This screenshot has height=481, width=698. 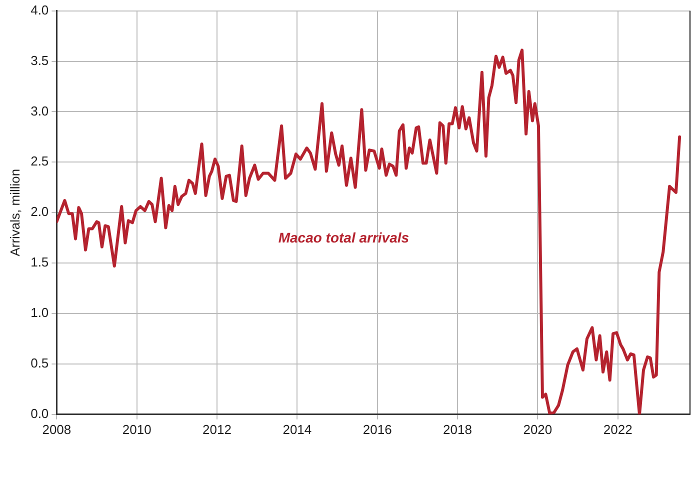 I want to click on y-tick-label: 3.0, so click(x=39, y=110).